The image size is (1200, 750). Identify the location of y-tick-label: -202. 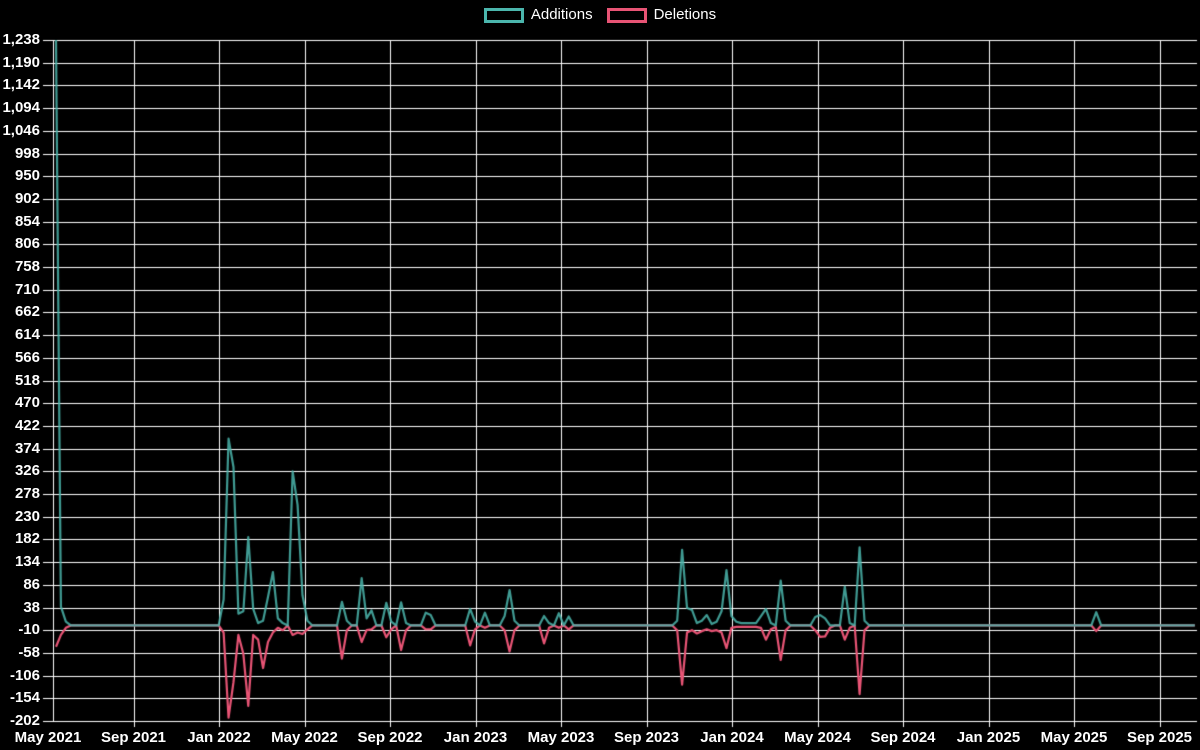
(24, 720).